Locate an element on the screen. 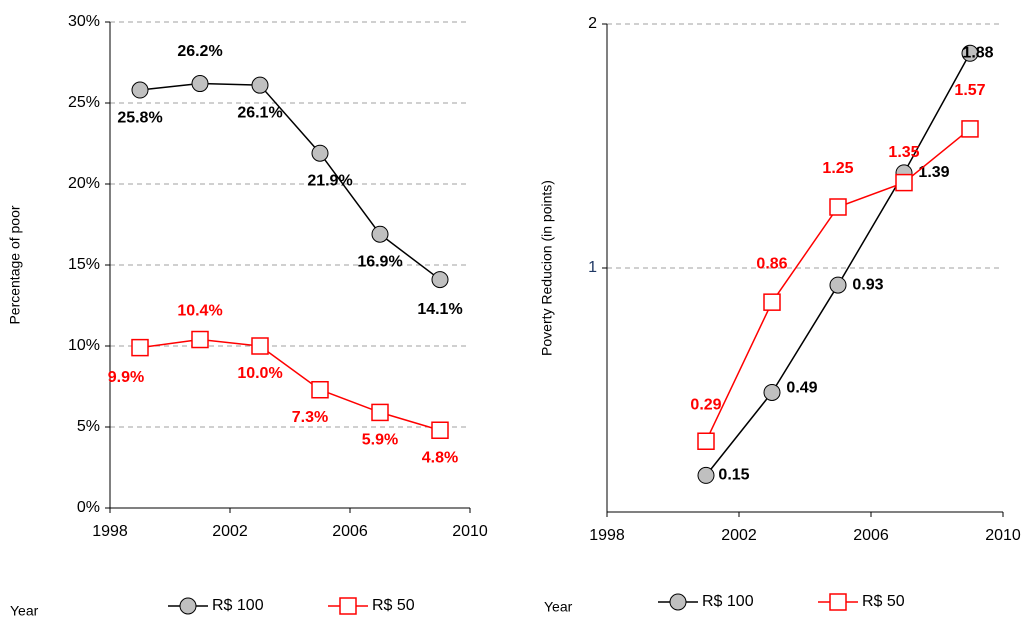 This screenshot has height=624, width=1028. data-label: 7.3% is located at coordinates (310, 417).